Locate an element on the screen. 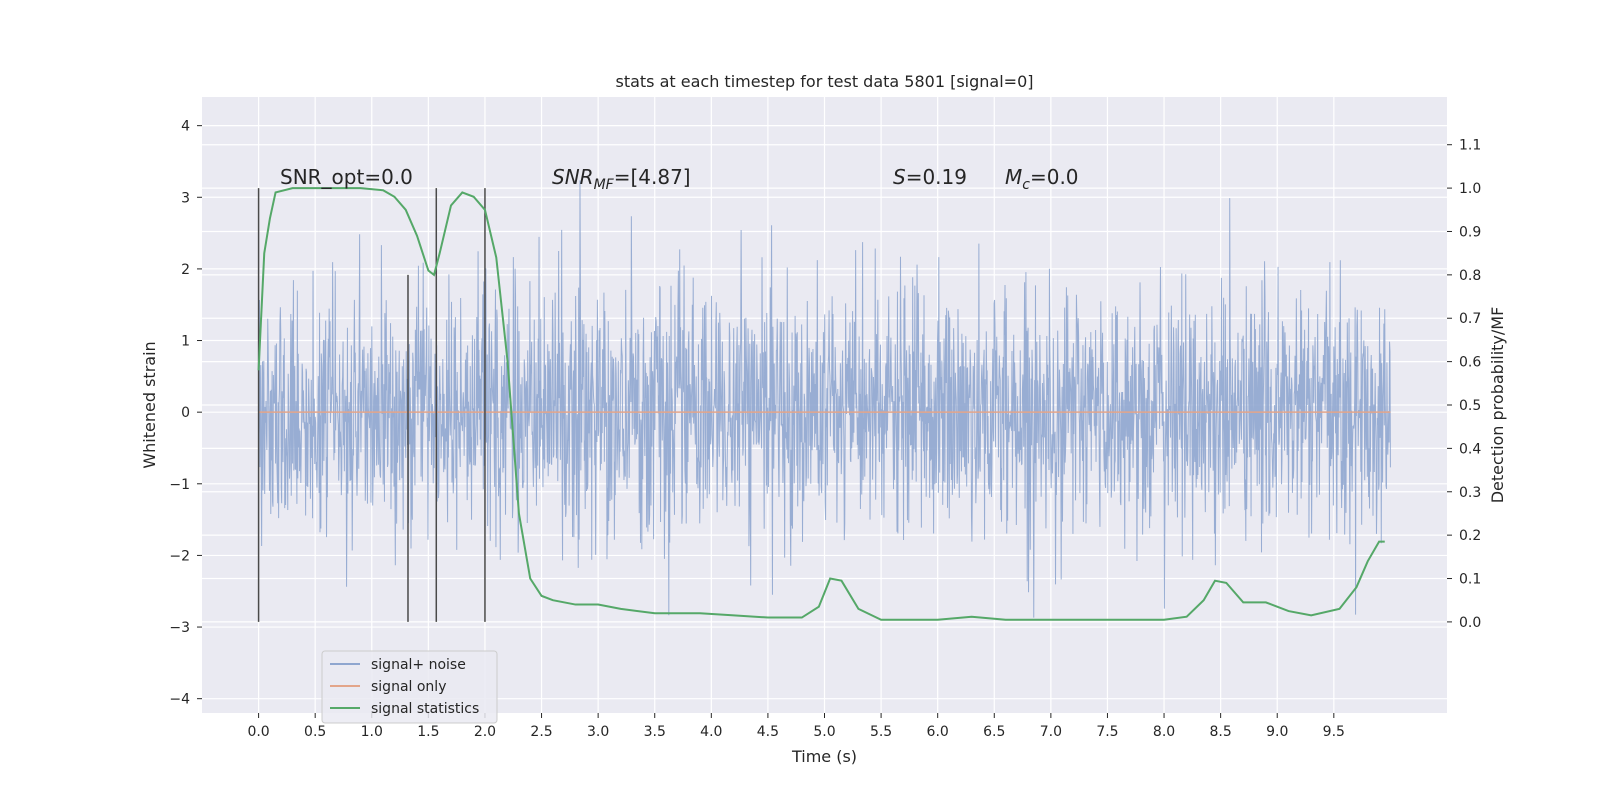 The image size is (1600, 800). annotation-symbol: S is located at coordinates (899, 177).